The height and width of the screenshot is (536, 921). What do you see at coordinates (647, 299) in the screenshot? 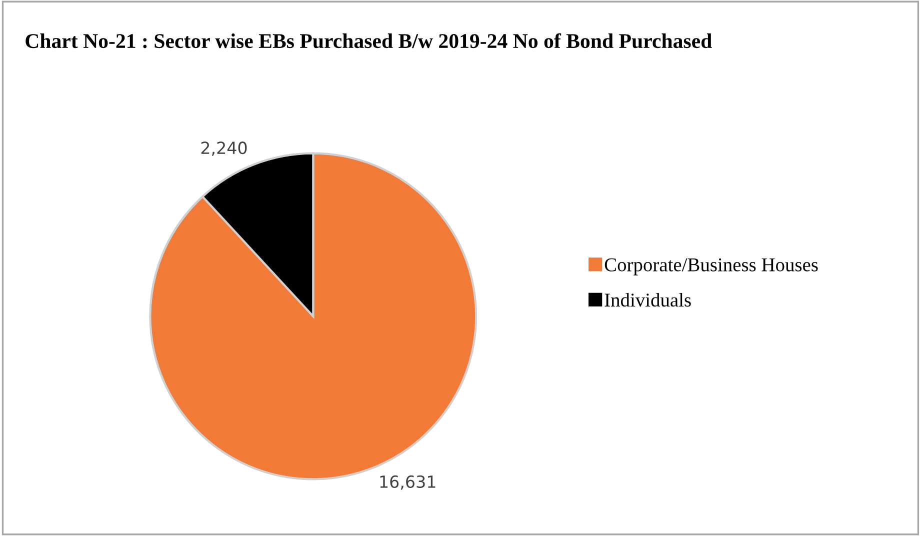
I see `legend-label: Individuals` at bounding box center [647, 299].